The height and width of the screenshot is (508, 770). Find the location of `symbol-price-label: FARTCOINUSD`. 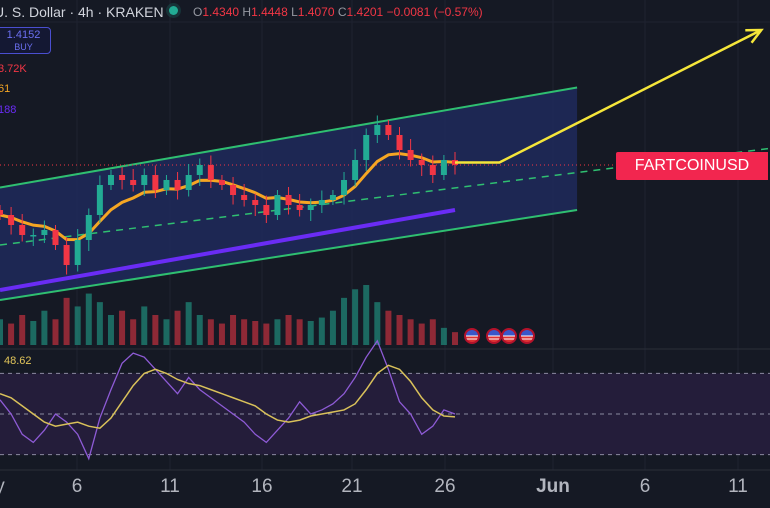

symbol-price-label: FARTCOINUSD is located at coordinates (692, 166).